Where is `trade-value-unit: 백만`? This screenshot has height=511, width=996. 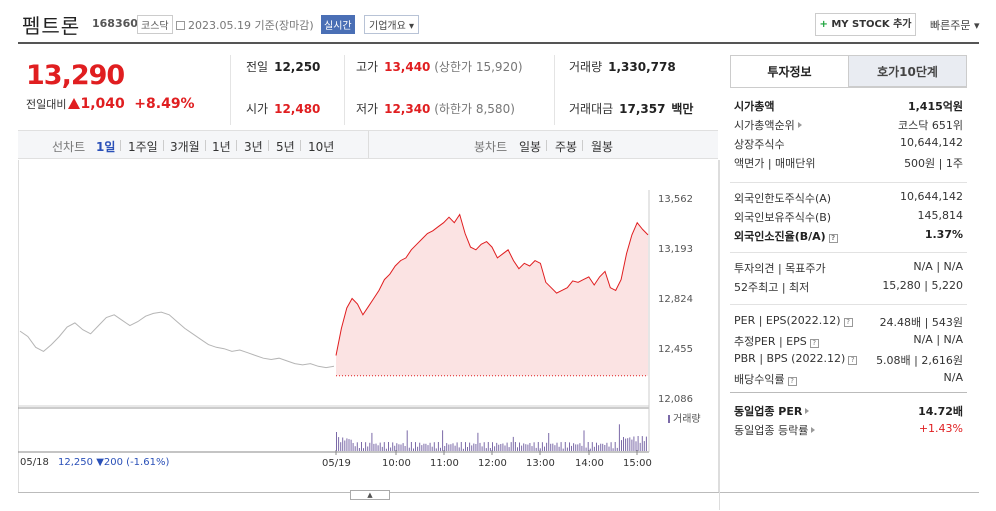 trade-value-unit: 백만 is located at coordinates (682, 109).